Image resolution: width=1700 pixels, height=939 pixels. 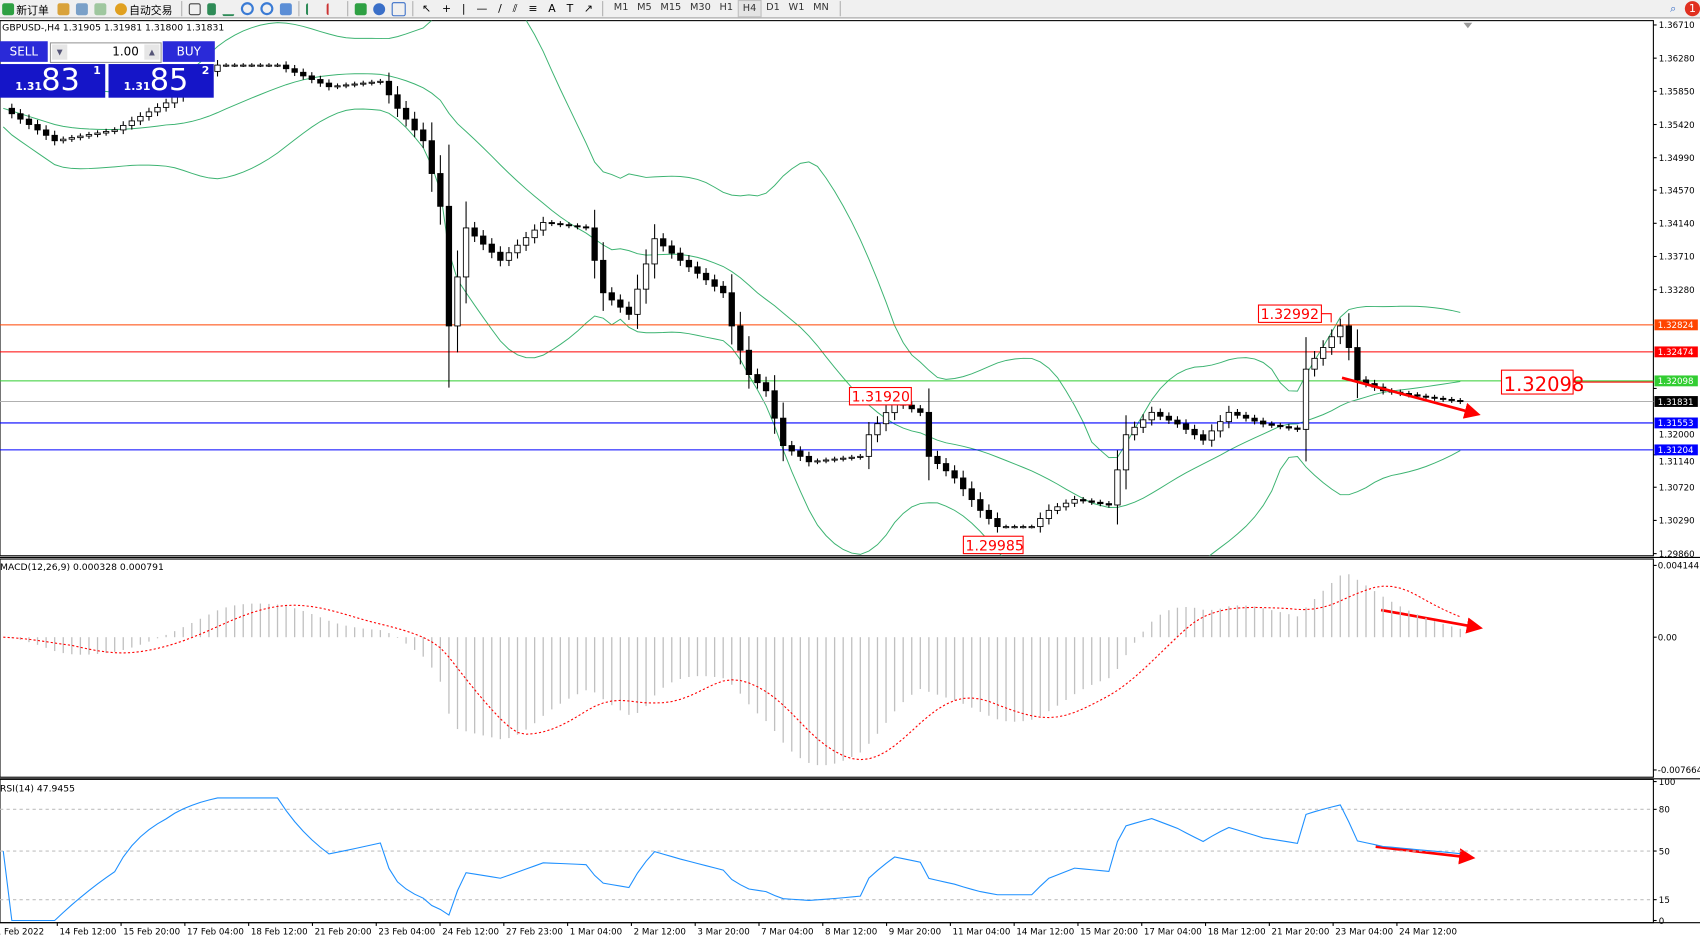 I want to click on auto-scroll-icon, so click(x=312, y=8).